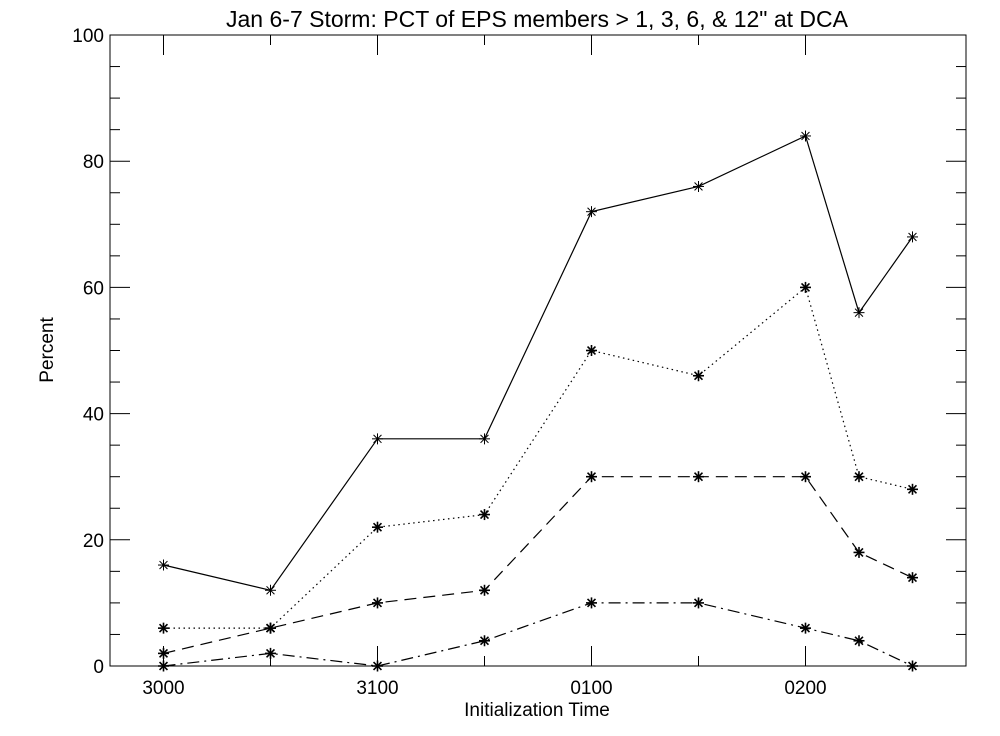 The width and height of the screenshot is (1000, 736). What do you see at coordinates (93, 162) in the screenshot?
I see `y-tick-label: 80` at bounding box center [93, 162].